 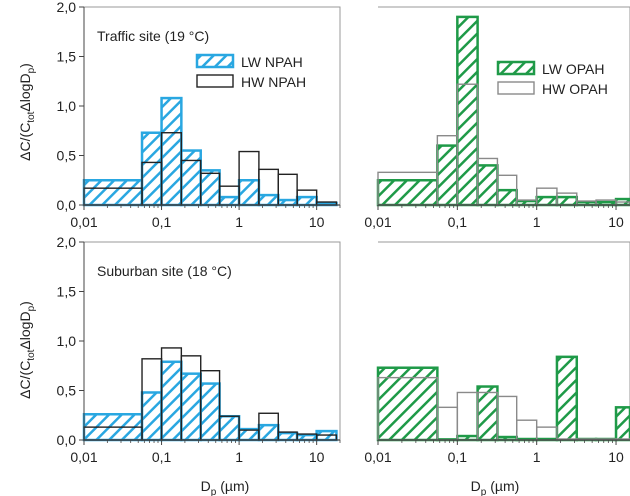 What do you see at coordinates (272, 62) in the screenshot?
I see `legend-label: LW NPAH` at bounding box center [272, 62].